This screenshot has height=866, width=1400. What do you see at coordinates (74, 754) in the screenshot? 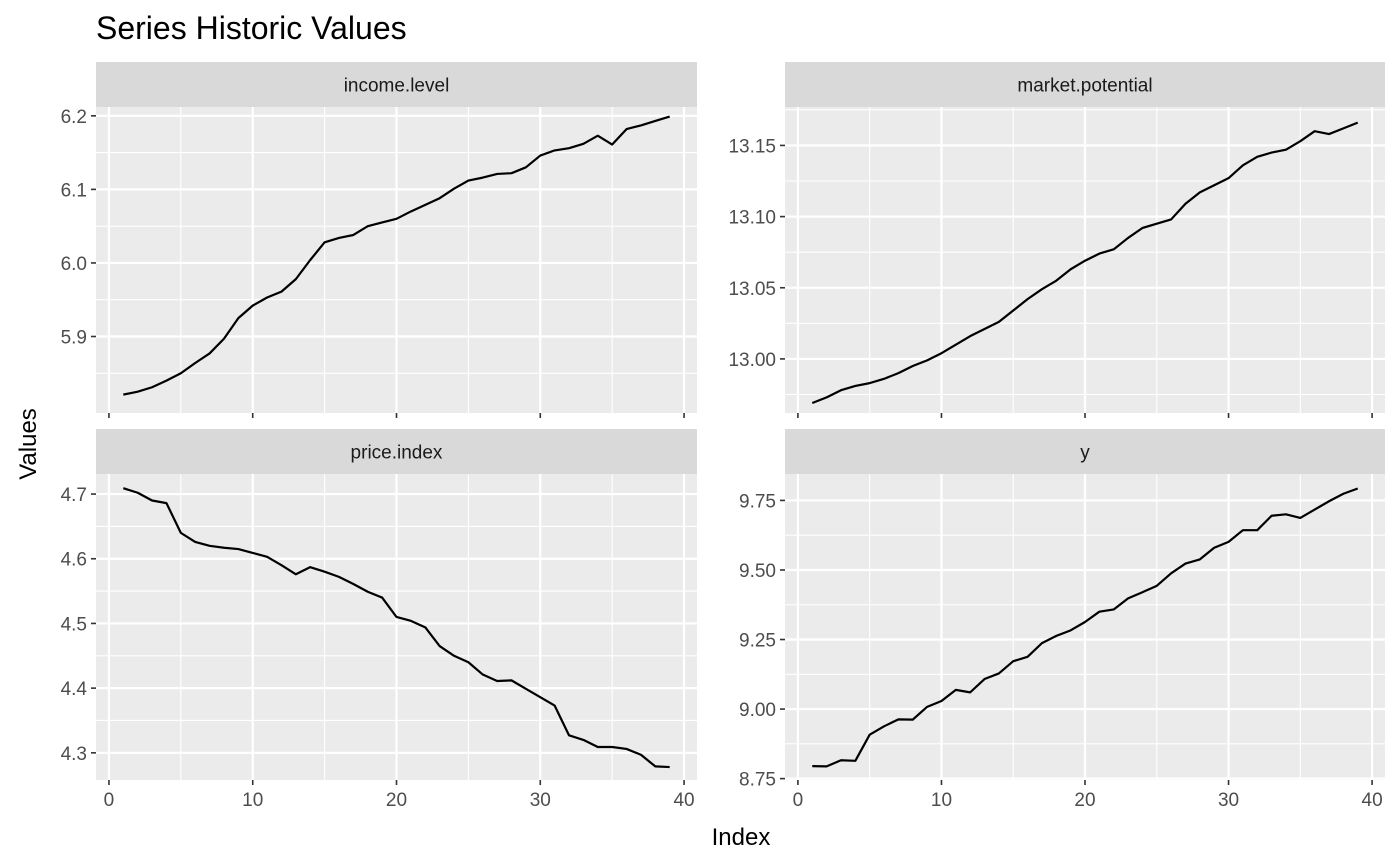
I see `y-tick-label: 4.3` at bounding box center [74, 754].